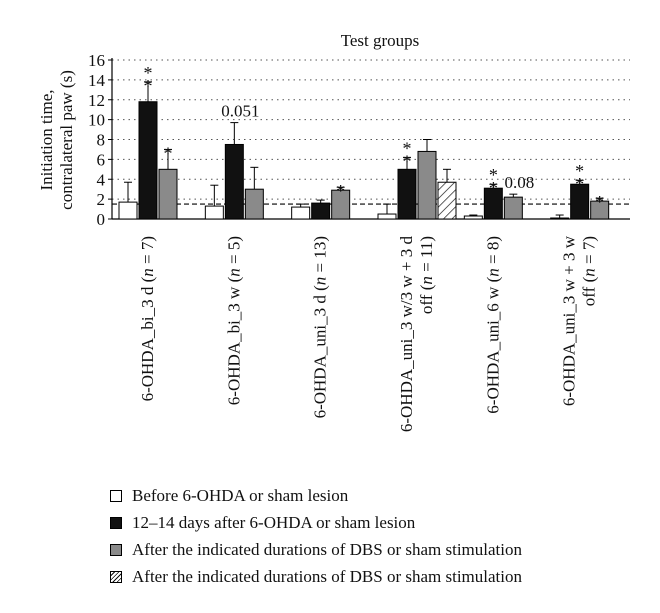  I want to click on x-tick-label: 6-OHDA_bi_3 d (n = 7), so click(147, 318).